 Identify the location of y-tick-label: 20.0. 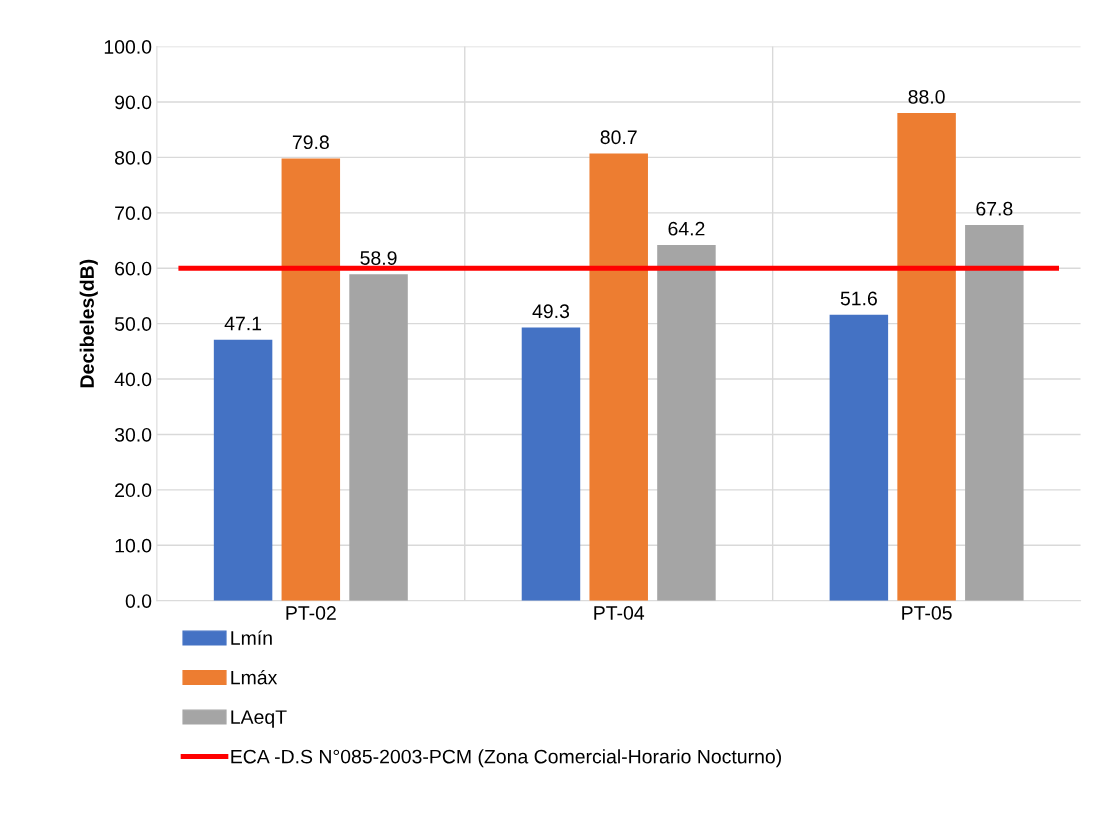
(133, 490).